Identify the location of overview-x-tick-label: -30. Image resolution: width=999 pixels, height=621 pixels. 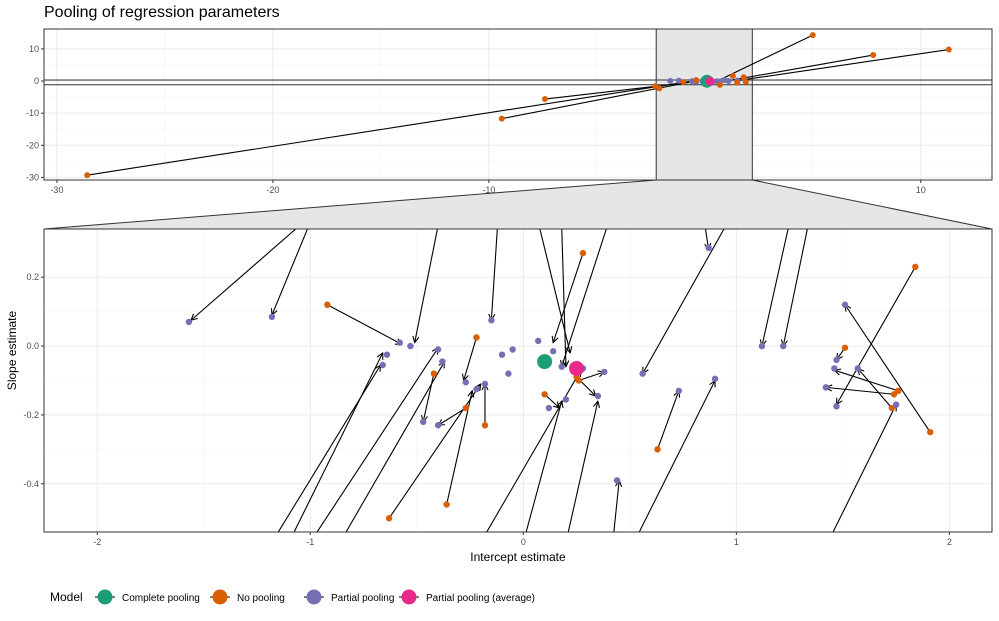
(56, 190).